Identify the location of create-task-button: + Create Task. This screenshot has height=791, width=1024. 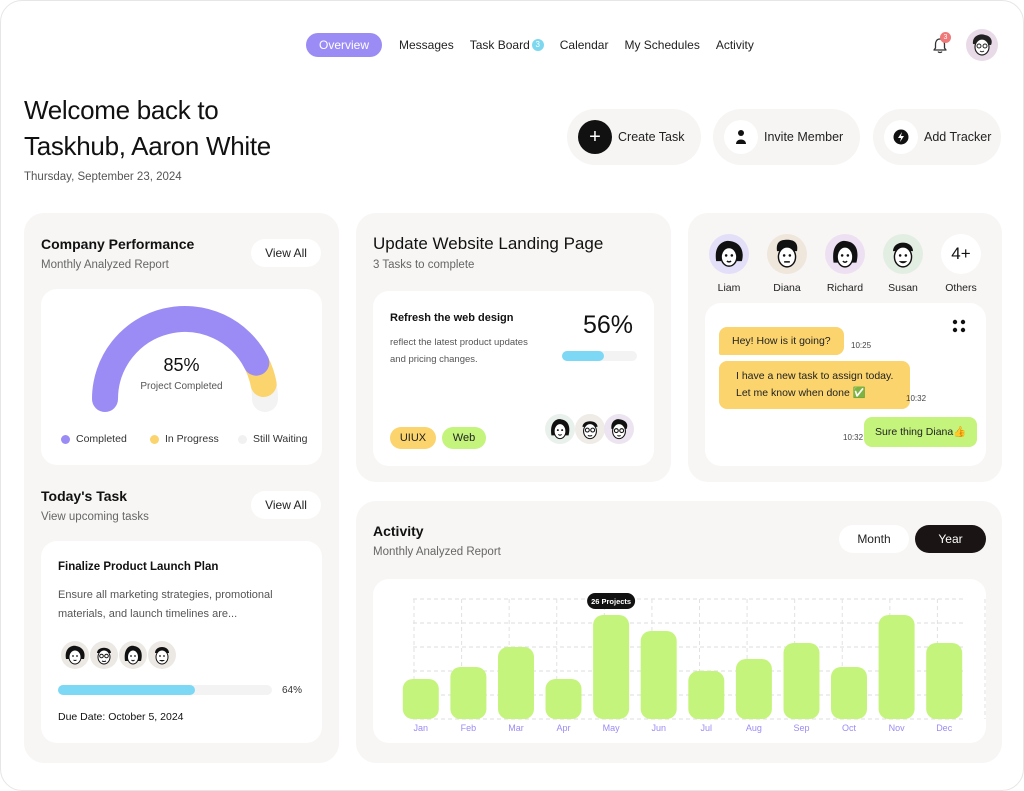
(634, 137).